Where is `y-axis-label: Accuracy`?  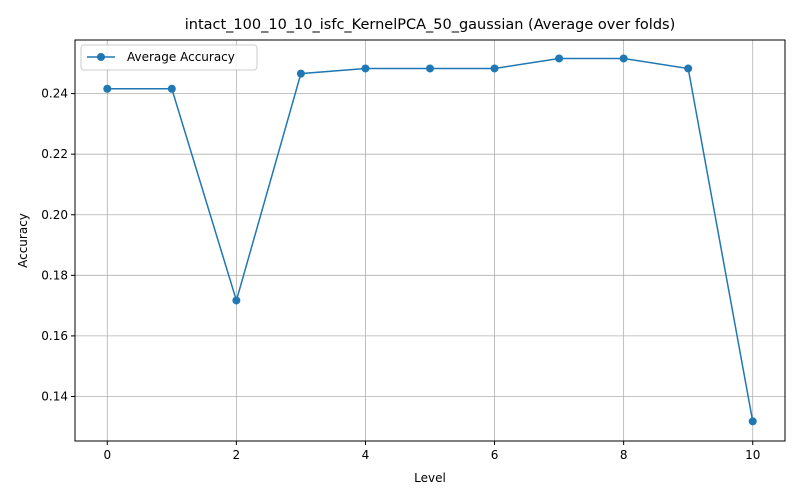
y-axis-label: Accuracy is located at coordinates (23, 240).